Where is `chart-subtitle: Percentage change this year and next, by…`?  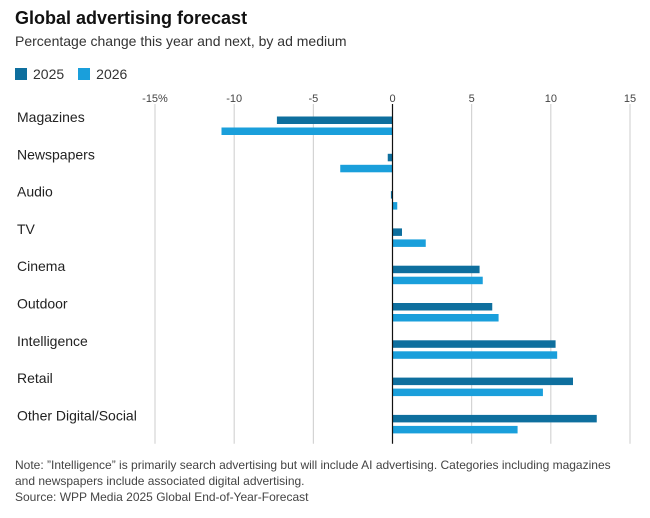
chart-subtitle: Percentage change this year and next, by… is located at coordinates (181, 41).